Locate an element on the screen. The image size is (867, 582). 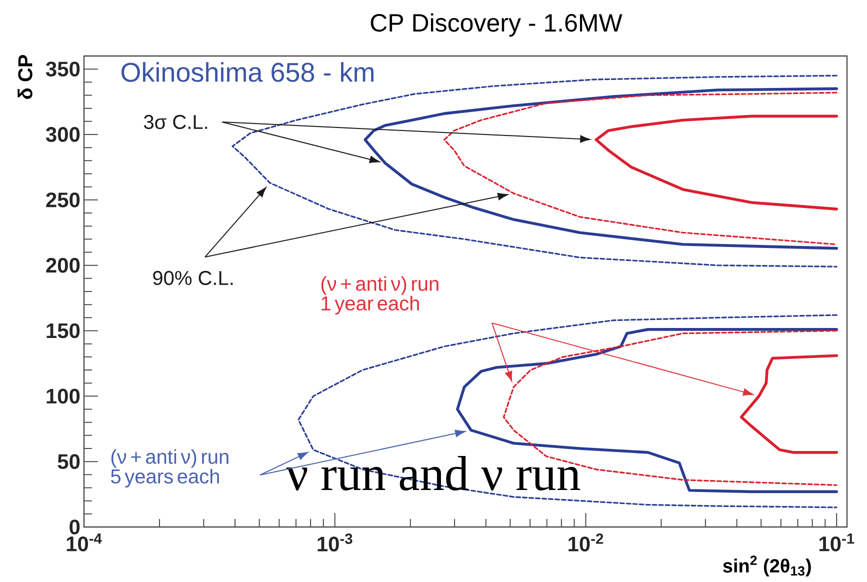
annotation: Okinoshima 658 - km is located at coordinates (247, 72).